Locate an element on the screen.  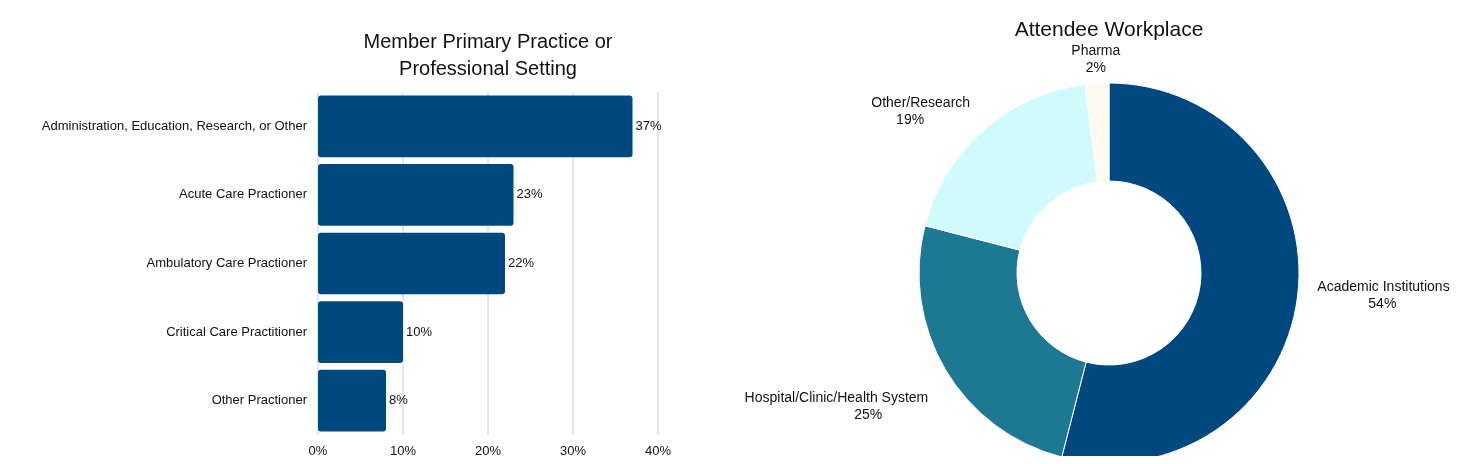
chart-title: Attendee Workplace is located at coordinates (1109, 28).